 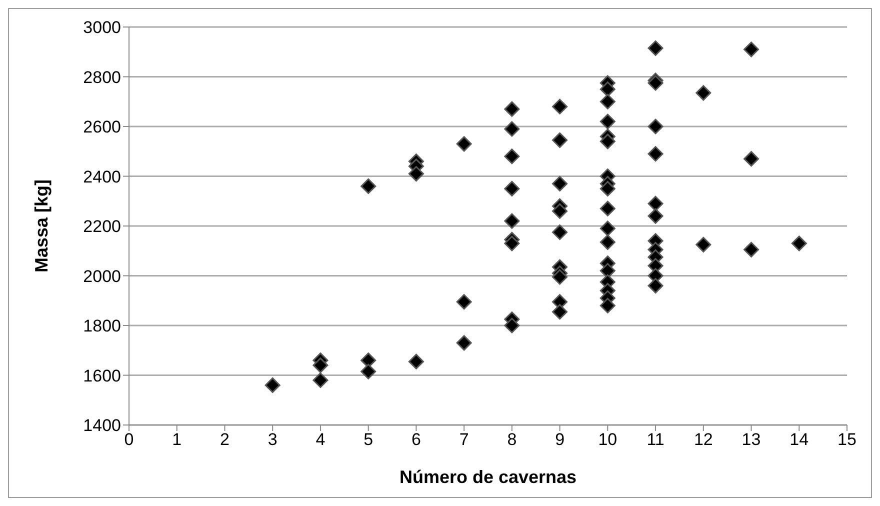 What do you see at coordinates (655, 440) in the screenshot?
I see `x-tick-label: 11` at bounding box center [655, 440].